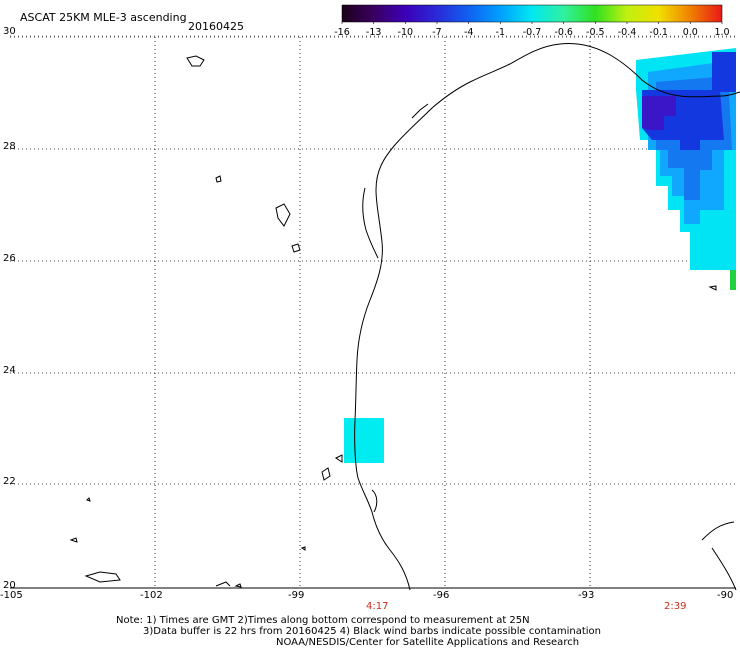 This screenshot has width=740, height=650. I want to click on lon-label-99: -99, so click(296, 595).